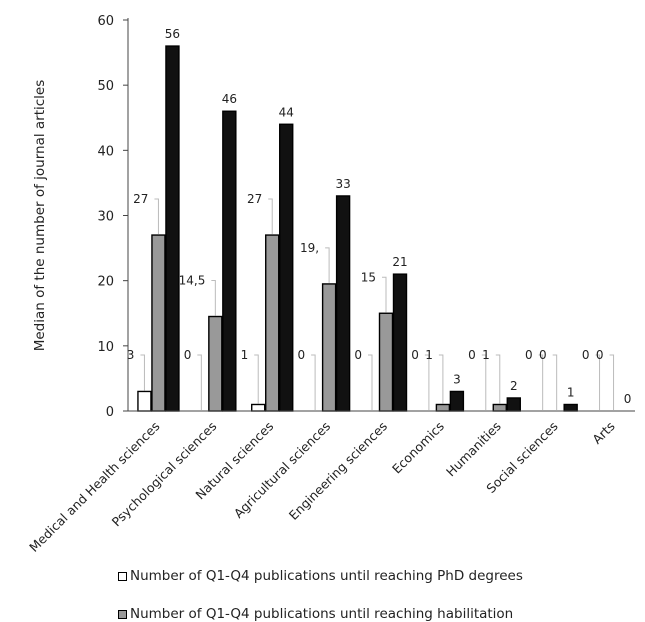 This screenshot has width=645, height=622. I want to click on y-tick-label: 30, so click(105, 217).